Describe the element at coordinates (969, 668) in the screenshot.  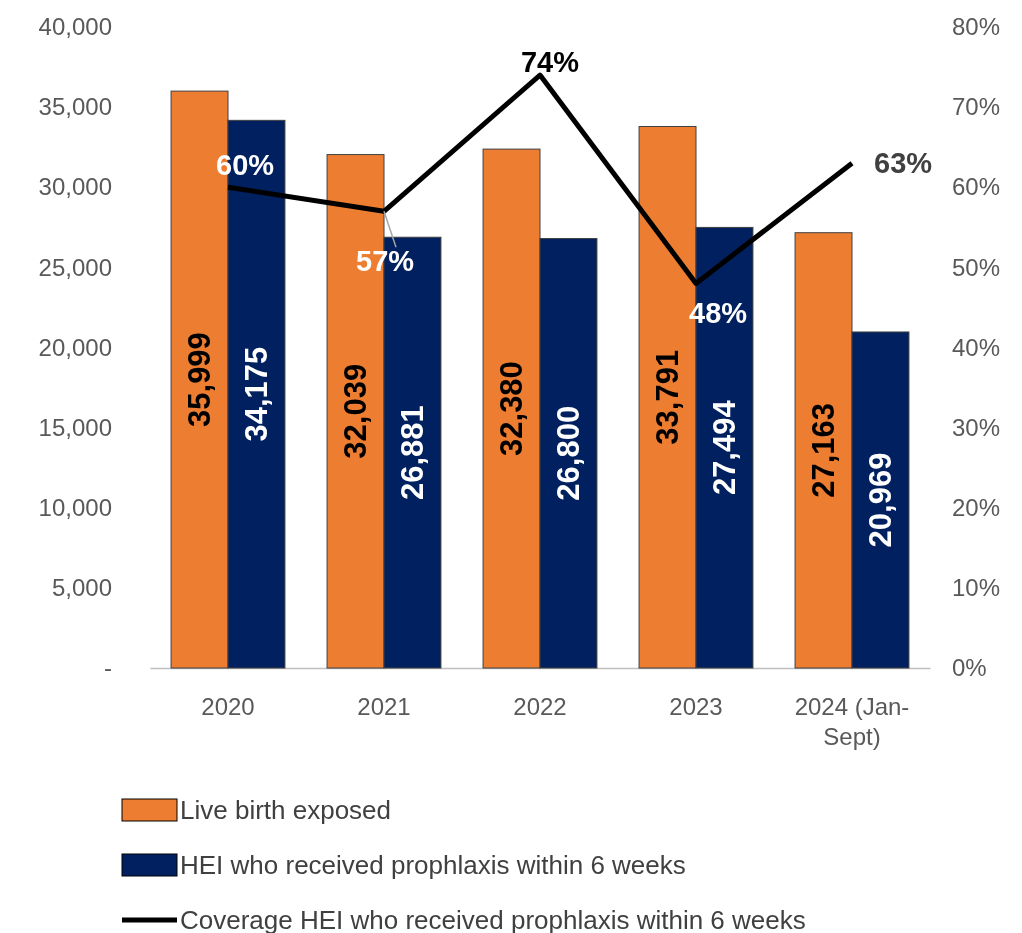
I see `y2-tick-label: 0%` at that location.